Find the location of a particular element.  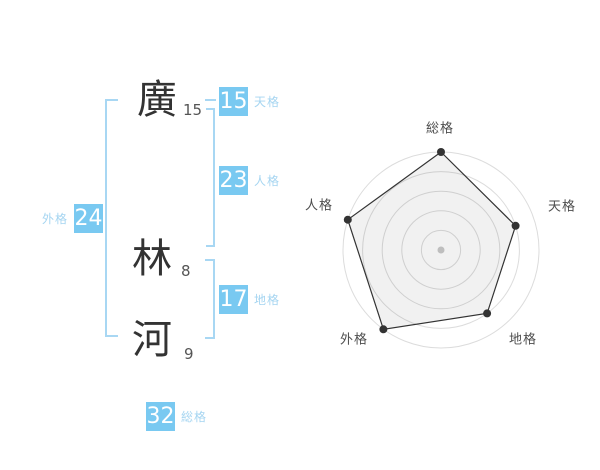

chikaku-bracket is located at coordinates (210, 299).